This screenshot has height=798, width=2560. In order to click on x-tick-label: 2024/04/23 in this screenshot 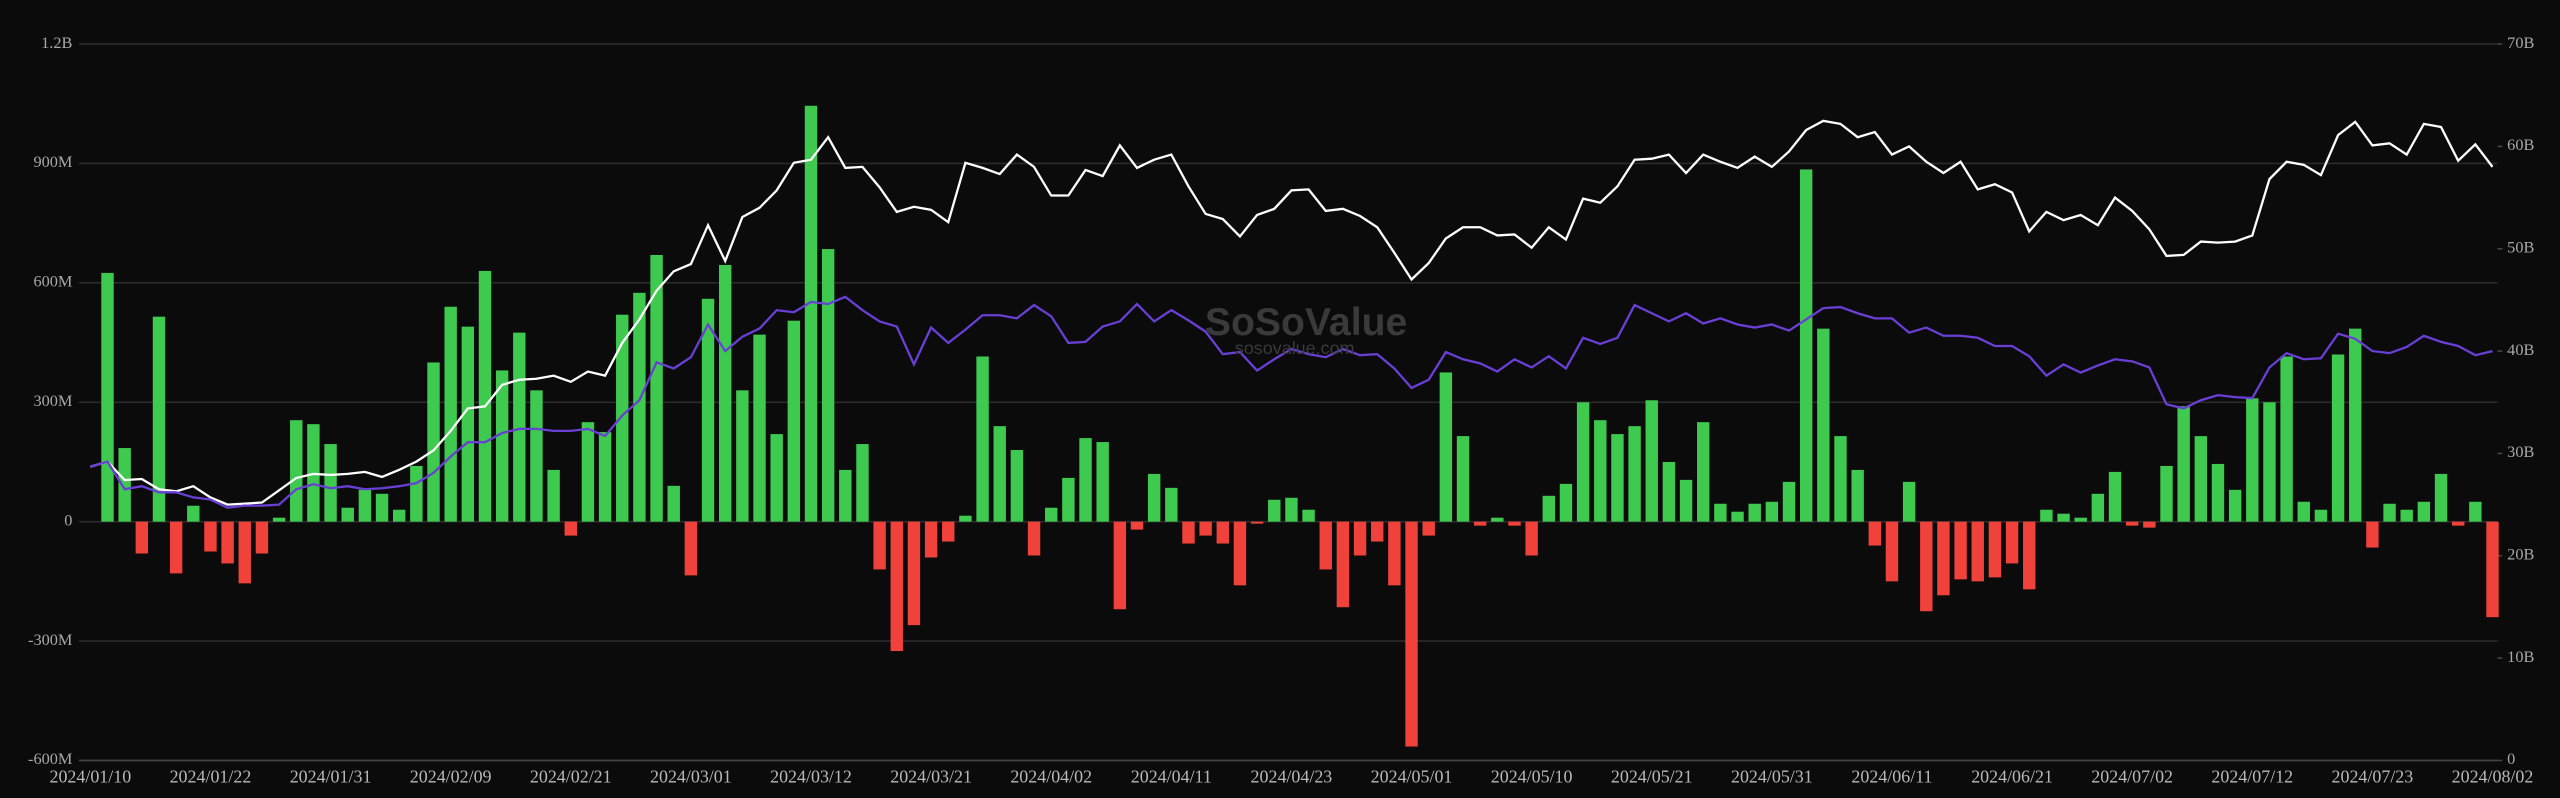, I will do `click(1292, 777)`.